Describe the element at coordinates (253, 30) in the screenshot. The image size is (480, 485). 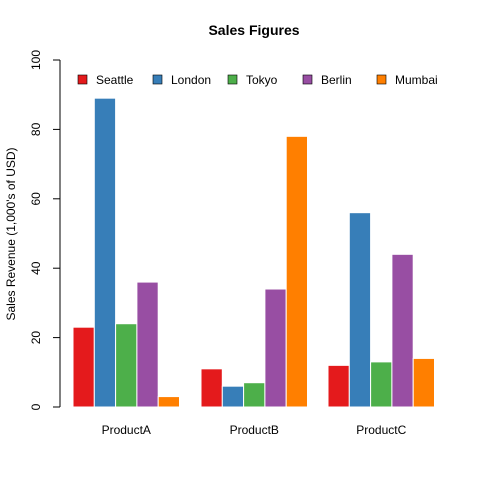
I see `chart-title: Sales Figures` at that location.